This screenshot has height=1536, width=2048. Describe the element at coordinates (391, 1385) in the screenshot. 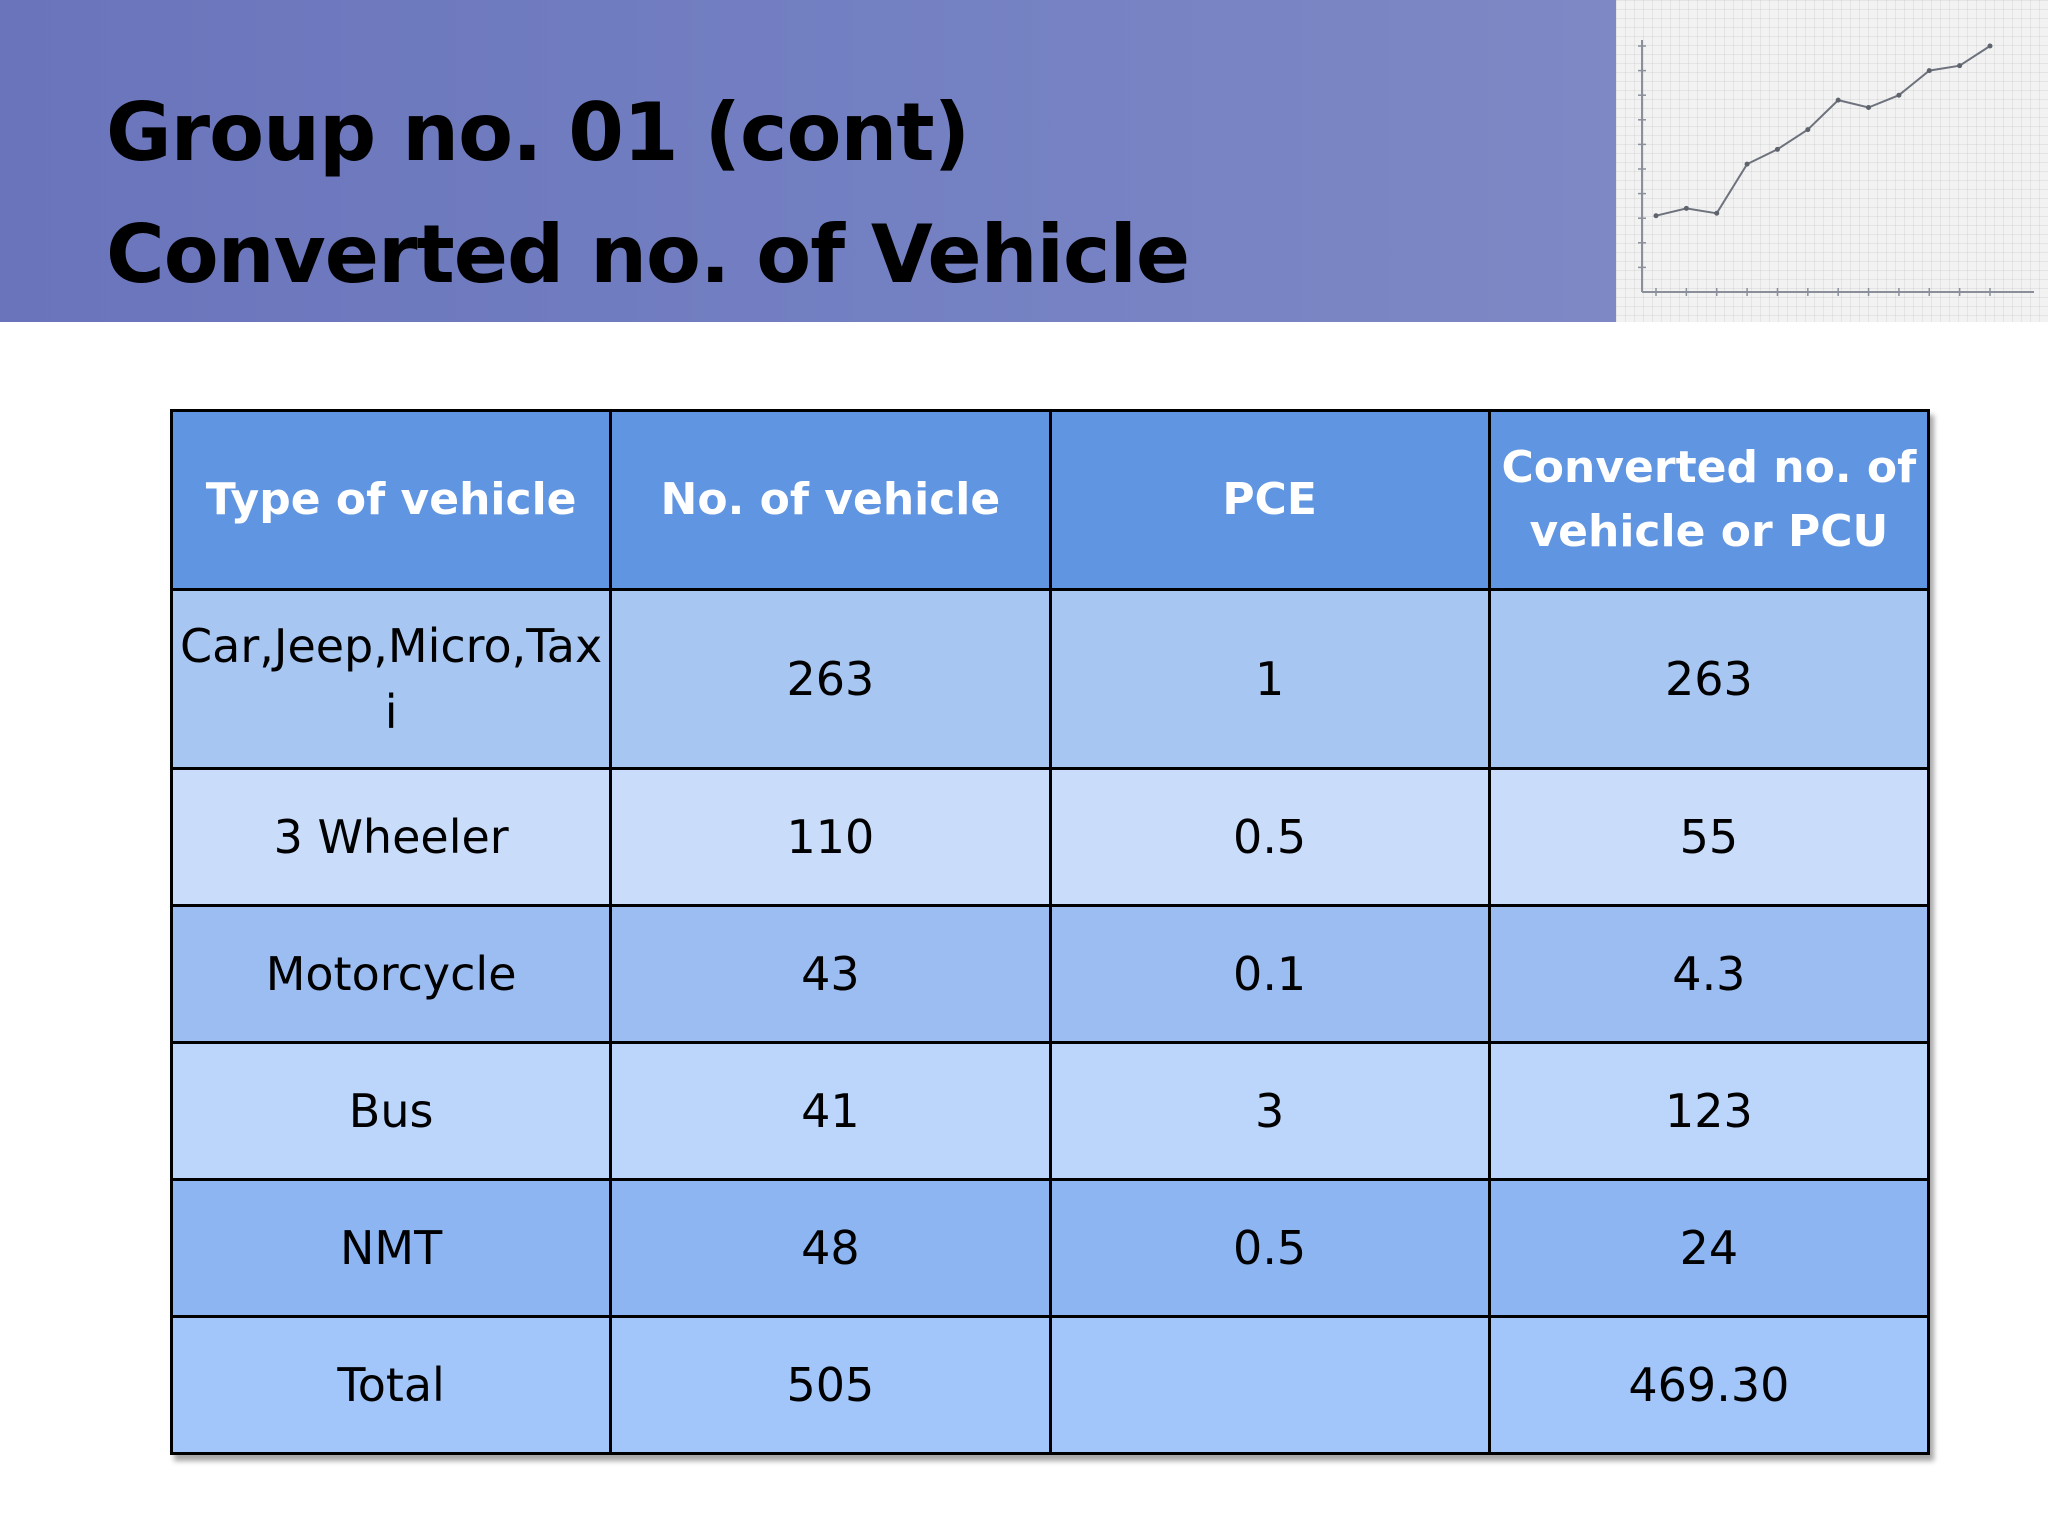

I see `cell-total-label: Total` at that location.